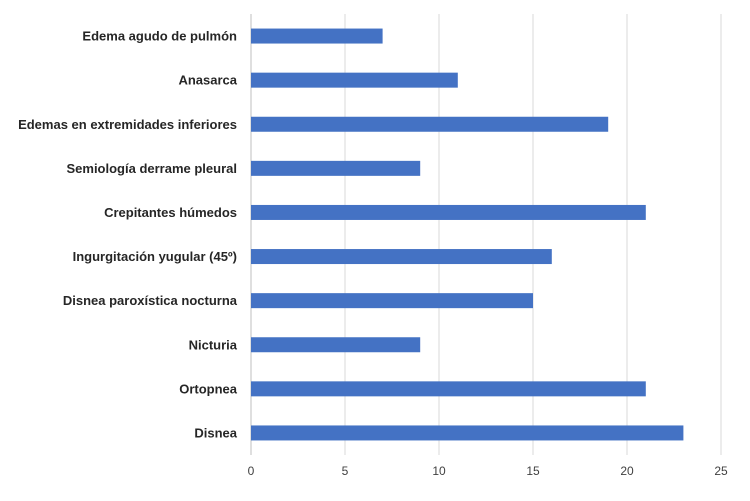 The width and height of the screenshot is (750, 501). What do you see at coordinates (208, 388) in the screenshot?
I see `category-label: Ortopnea` at bounding box center [208, 388].